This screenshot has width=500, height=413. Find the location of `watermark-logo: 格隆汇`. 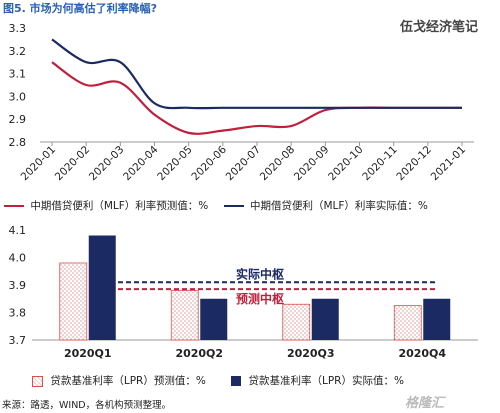

watermark-logo: 格隆汇 is located at coordinates (425, 403).